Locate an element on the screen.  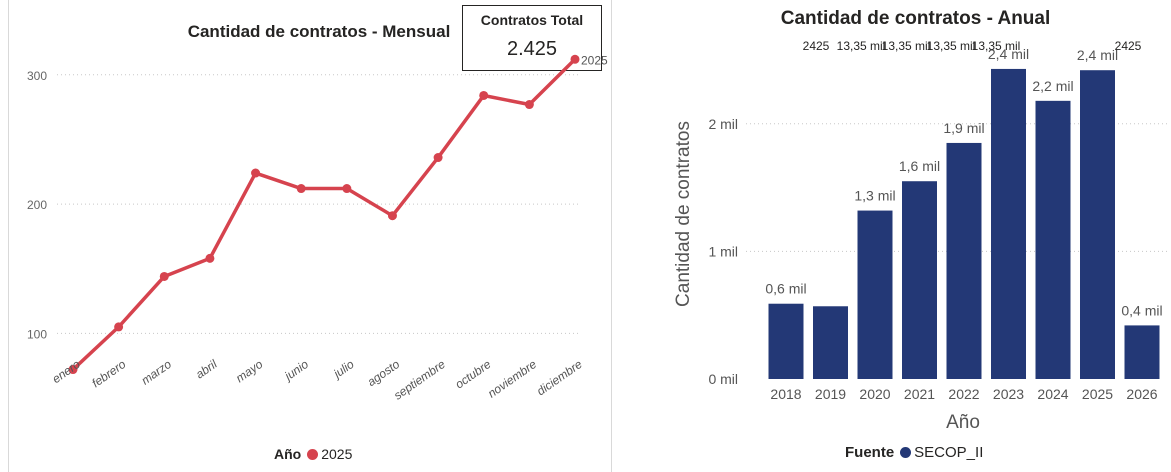
data-label: 1,6 mil is located at coordinates (919, 166).